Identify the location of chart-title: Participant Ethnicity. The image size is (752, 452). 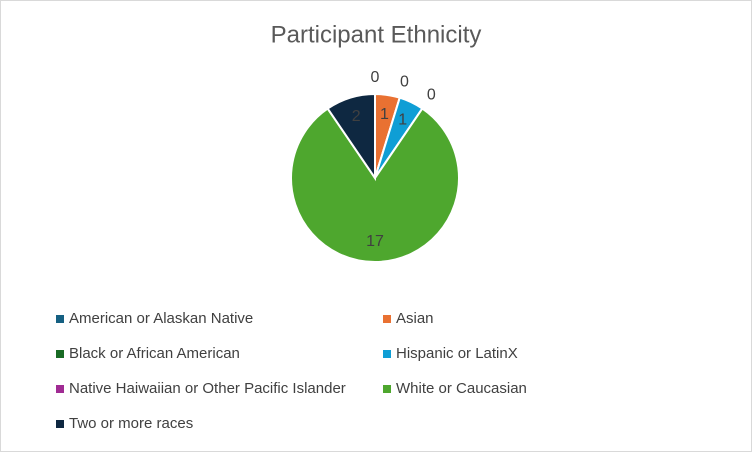
(376, 34).